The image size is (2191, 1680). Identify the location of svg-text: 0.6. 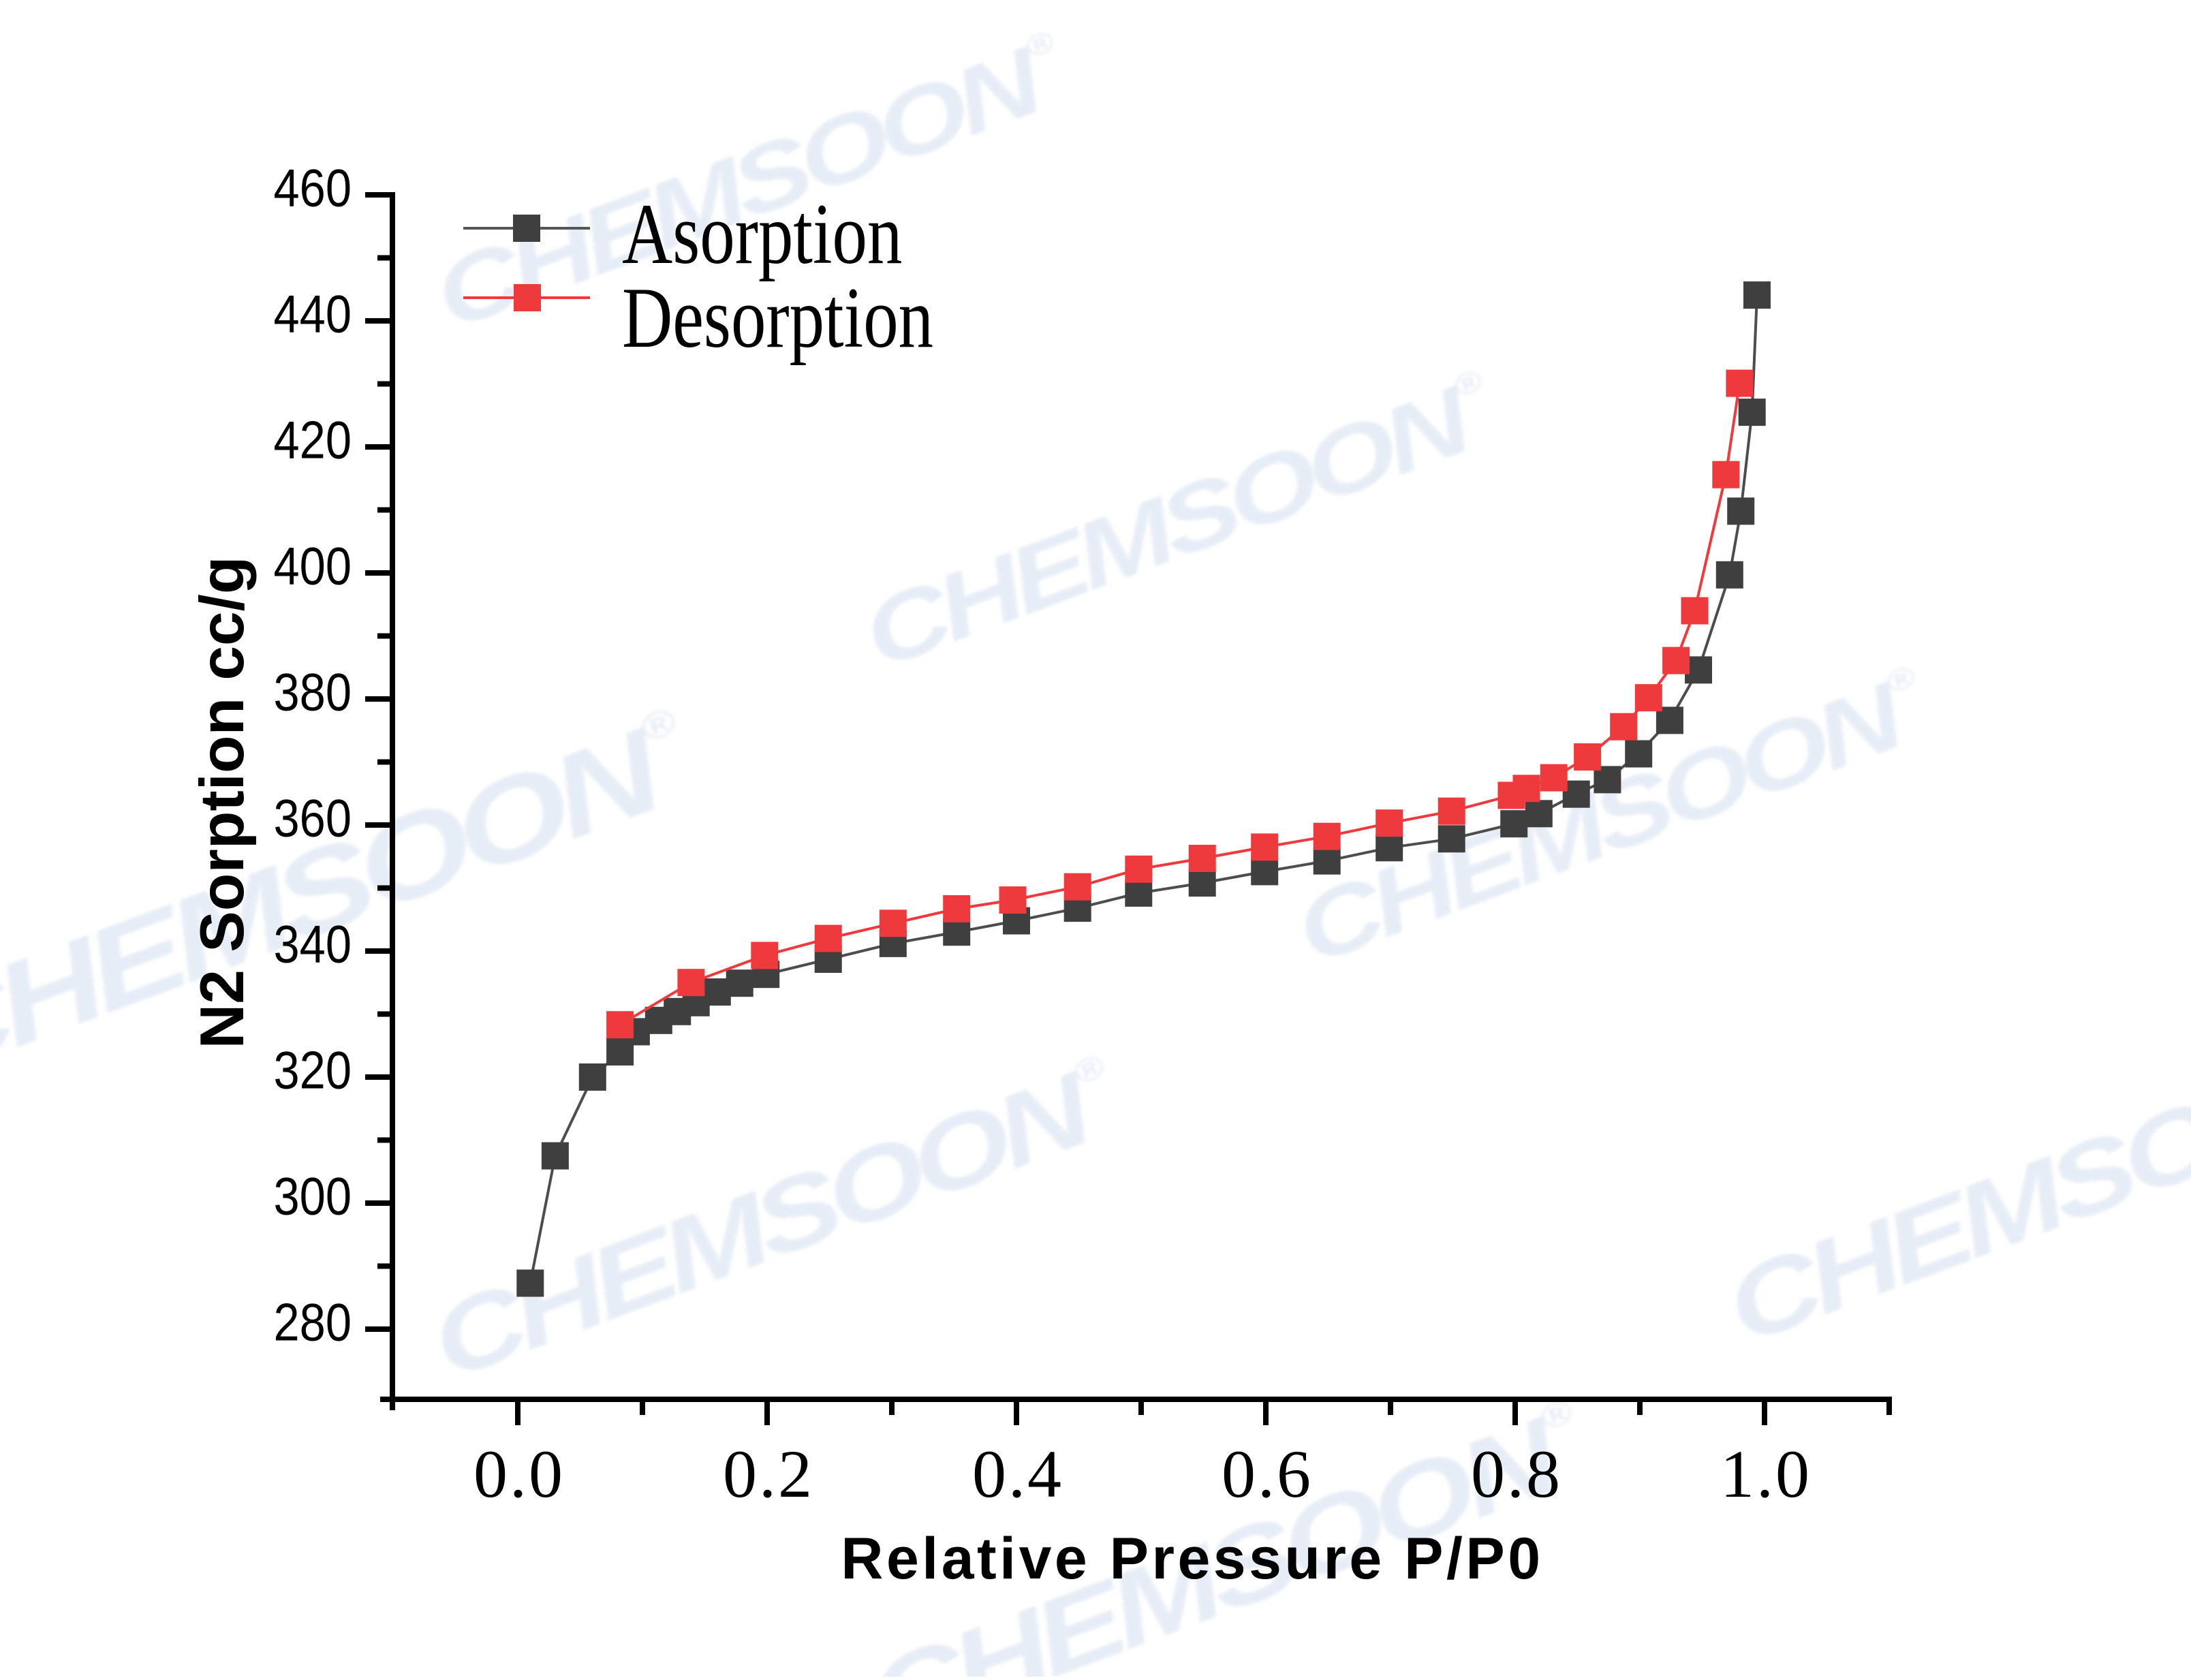
(1267, 1474).